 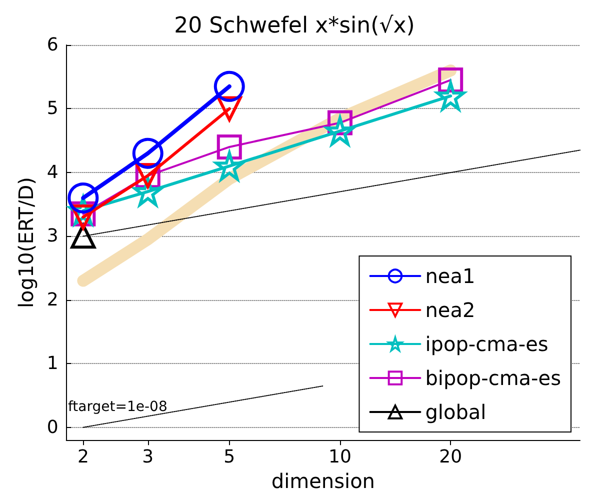 I want to click on y-tick-label: 5, so click(x=52, y=109).